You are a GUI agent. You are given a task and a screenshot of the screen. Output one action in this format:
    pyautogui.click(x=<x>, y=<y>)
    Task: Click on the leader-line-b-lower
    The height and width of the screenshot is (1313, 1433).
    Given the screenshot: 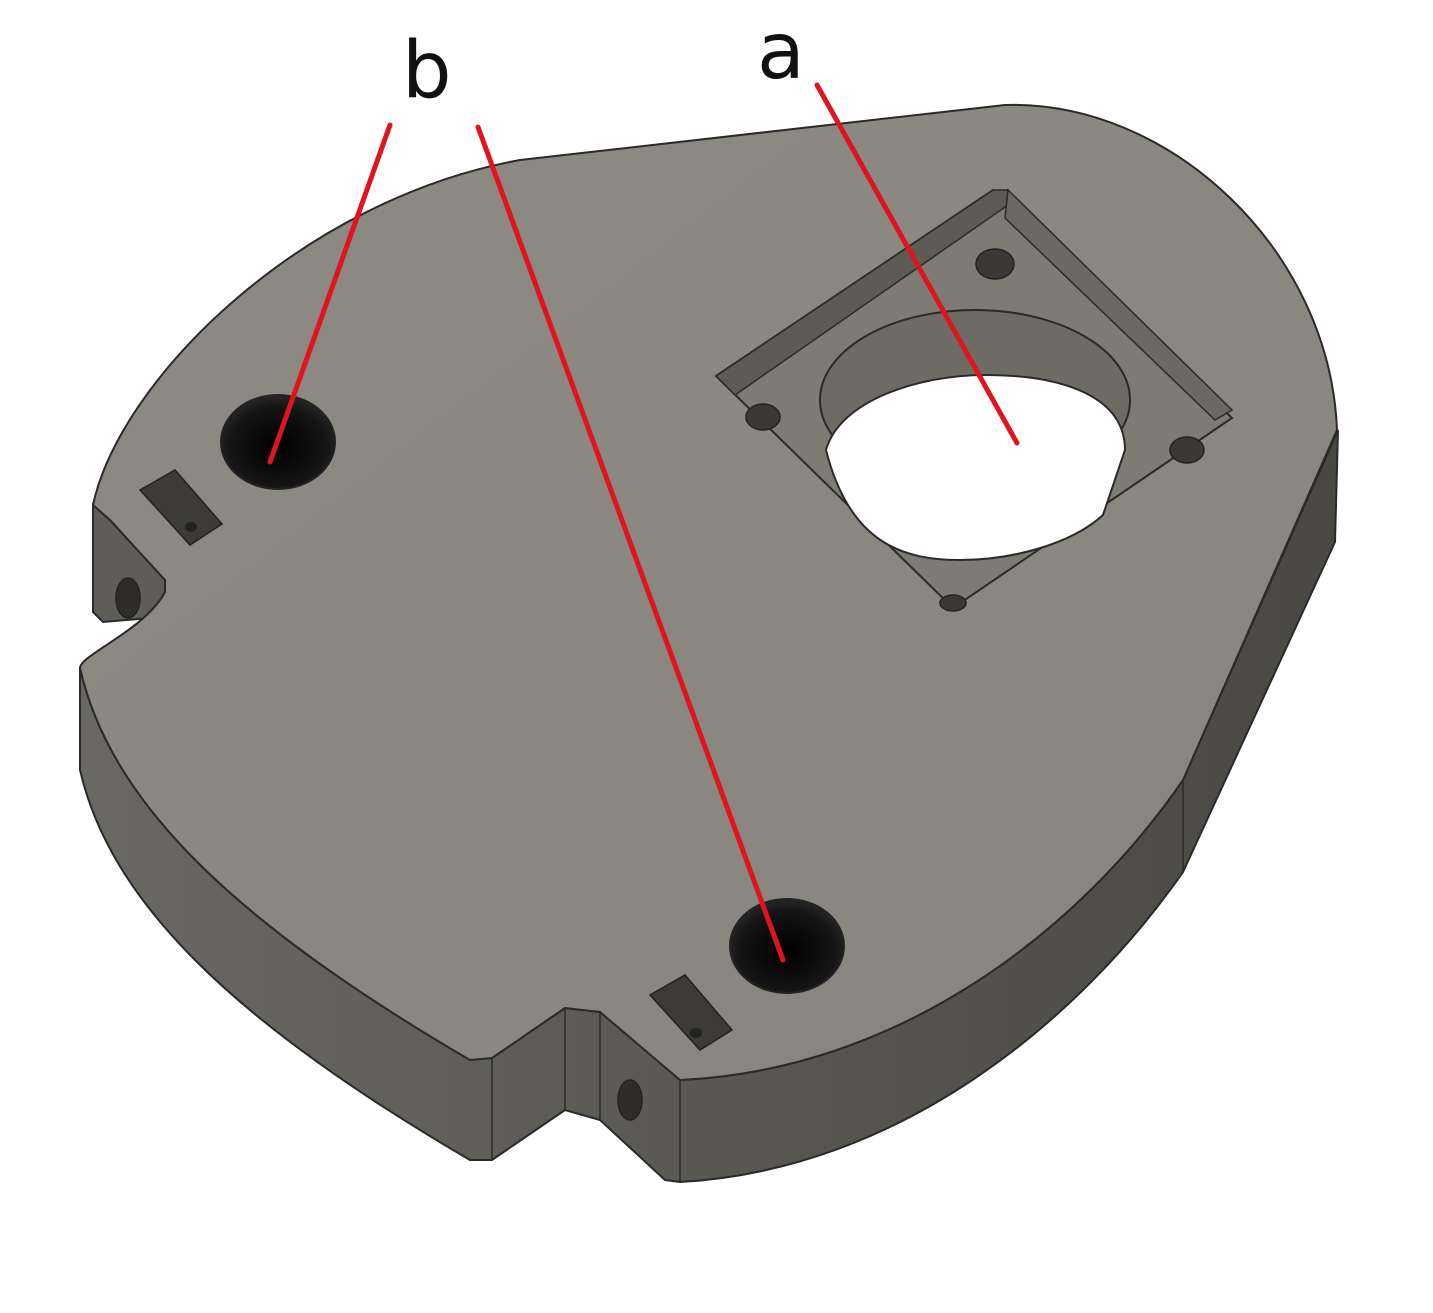 What is the action you would take?
    pyautogui.click(x=630, y=543)
    